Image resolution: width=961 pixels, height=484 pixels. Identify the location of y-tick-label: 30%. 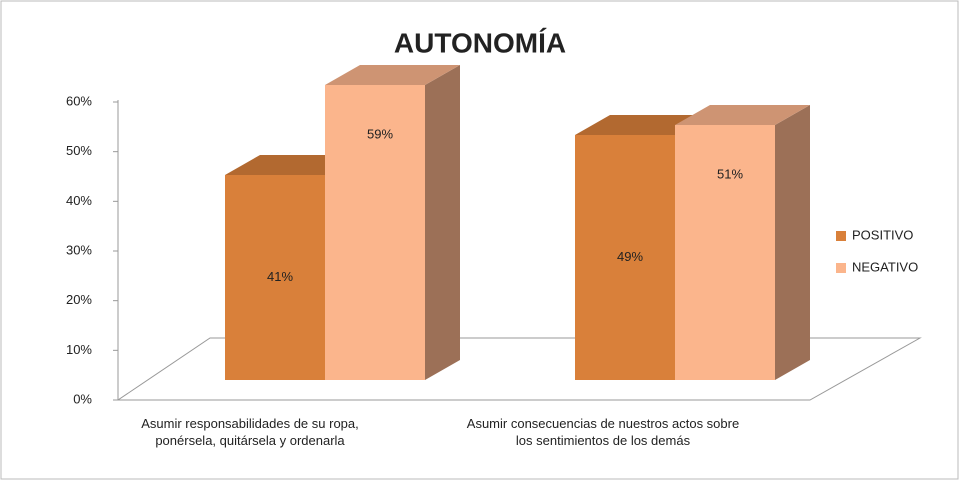
(79, 249).